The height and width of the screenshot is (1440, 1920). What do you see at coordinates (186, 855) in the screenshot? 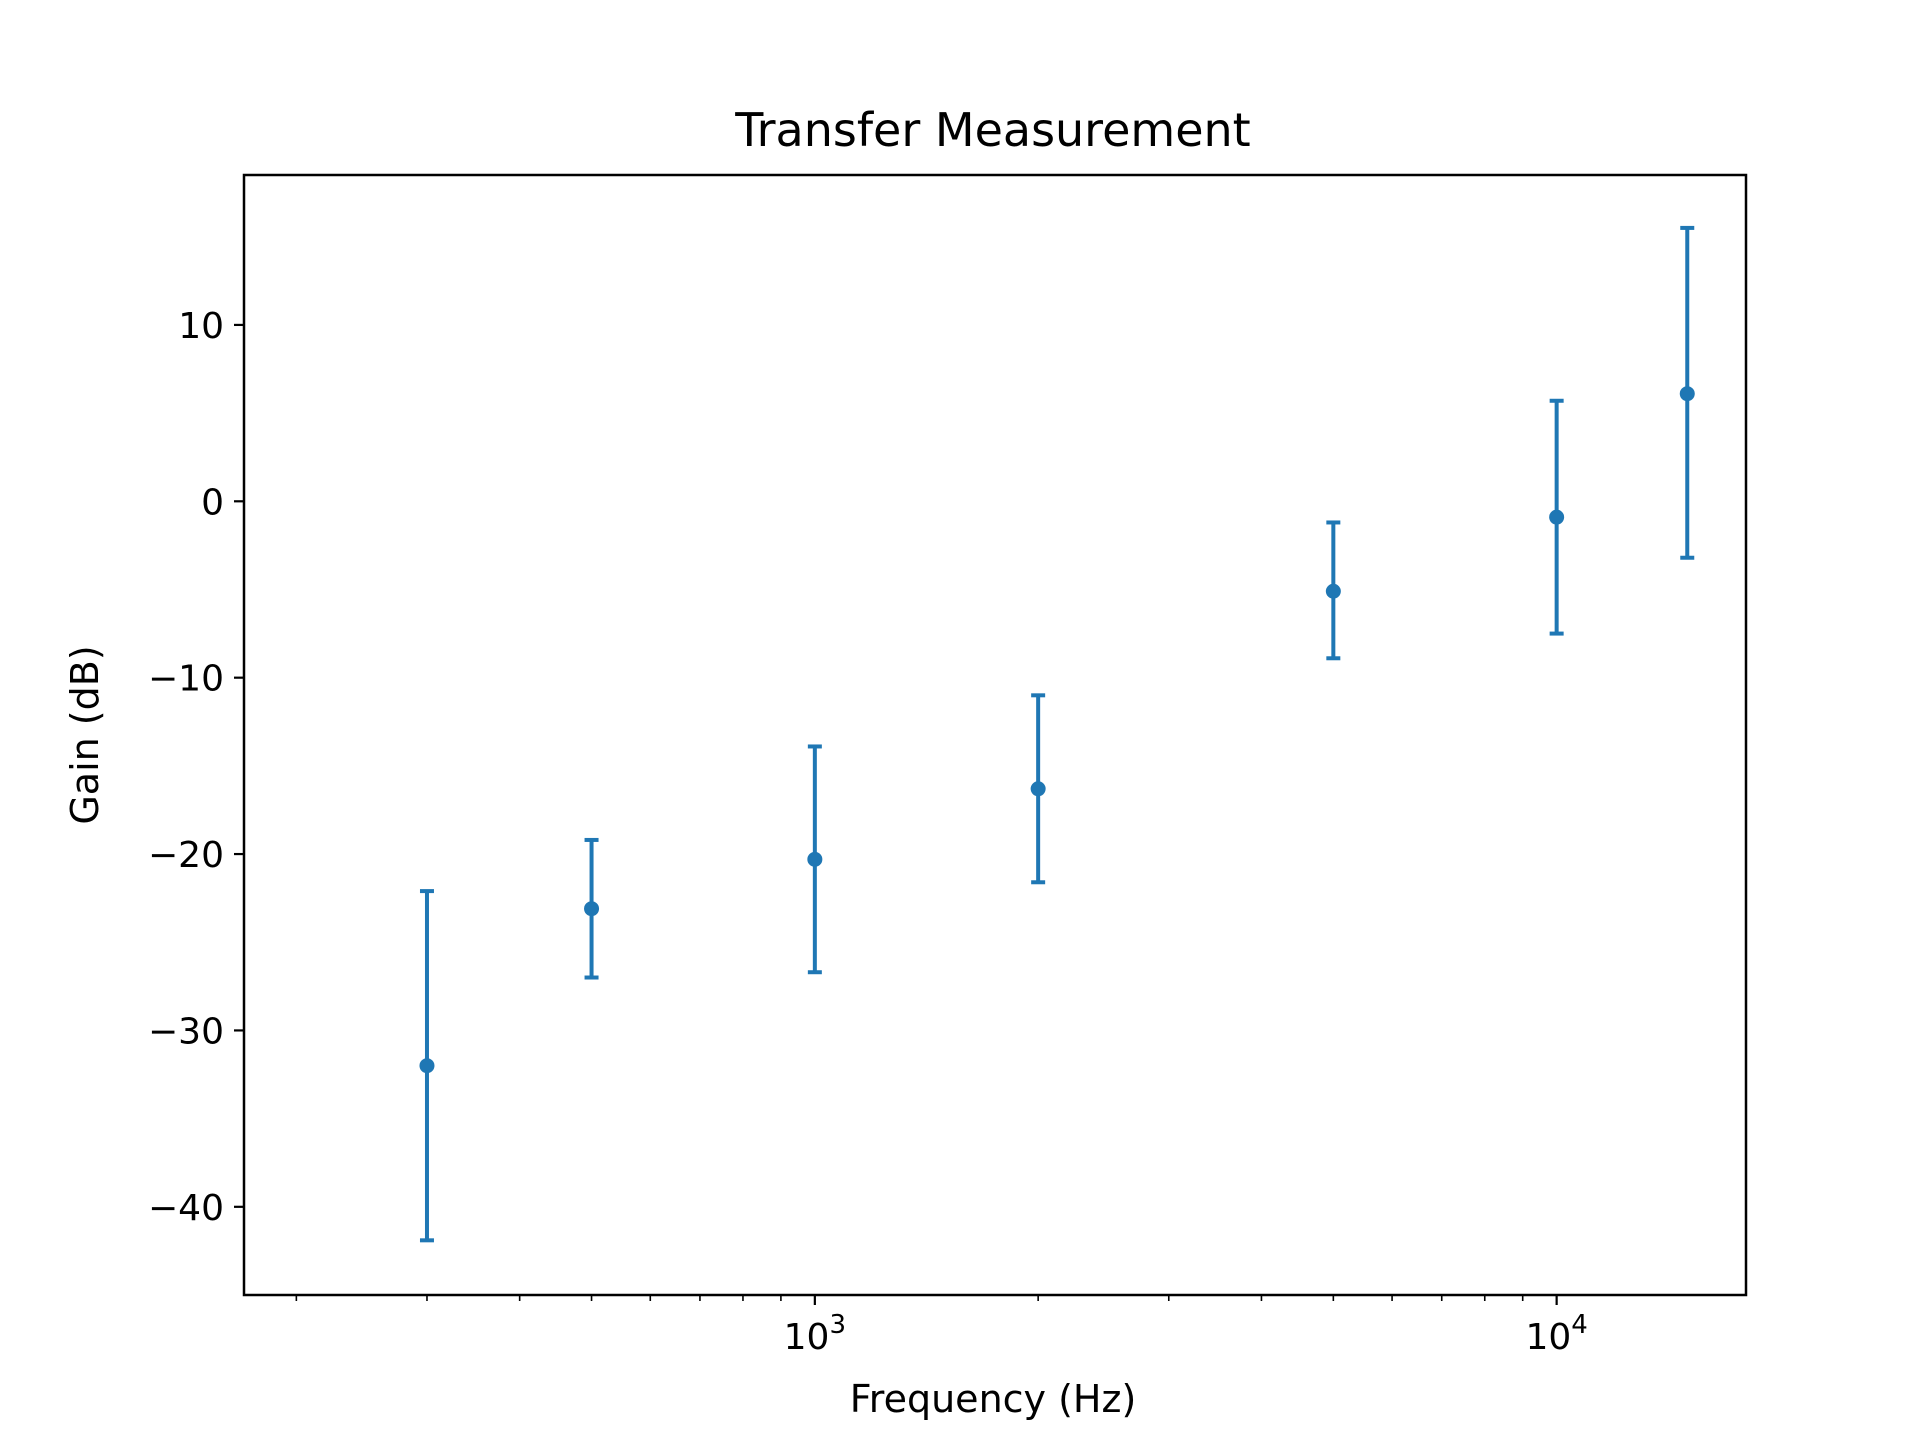
I see `y-tick-label: −20` at bounding box center [186, 855].